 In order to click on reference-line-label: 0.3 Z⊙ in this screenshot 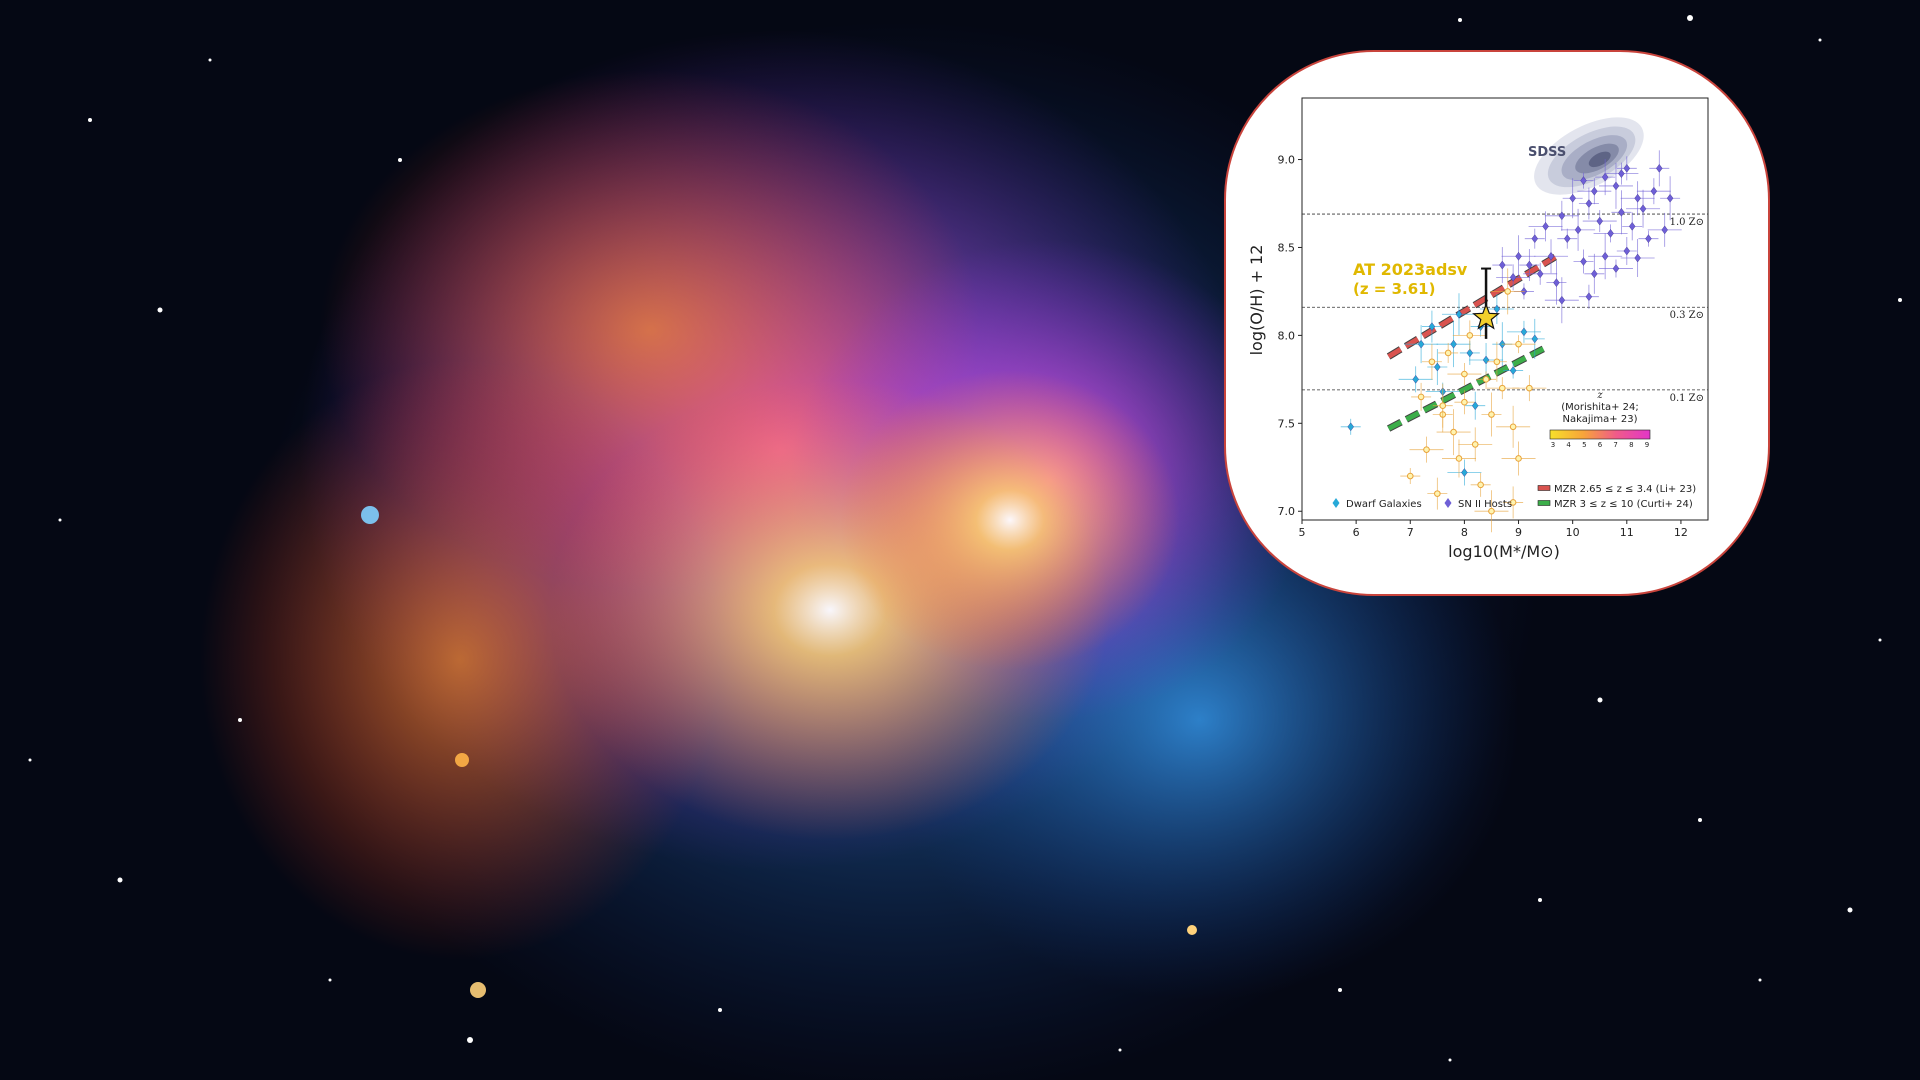, I will do `click(1687, 315)`.